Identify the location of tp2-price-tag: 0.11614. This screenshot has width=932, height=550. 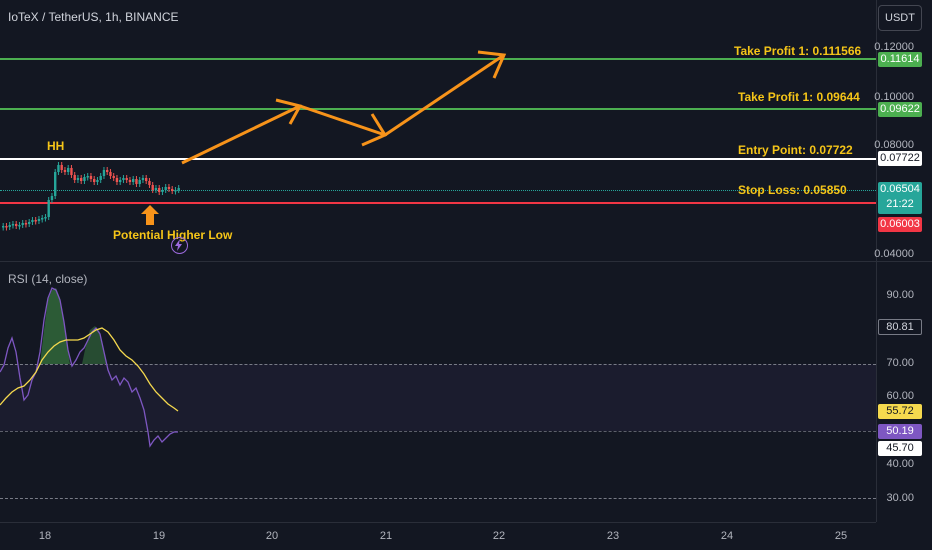
(900, 59).